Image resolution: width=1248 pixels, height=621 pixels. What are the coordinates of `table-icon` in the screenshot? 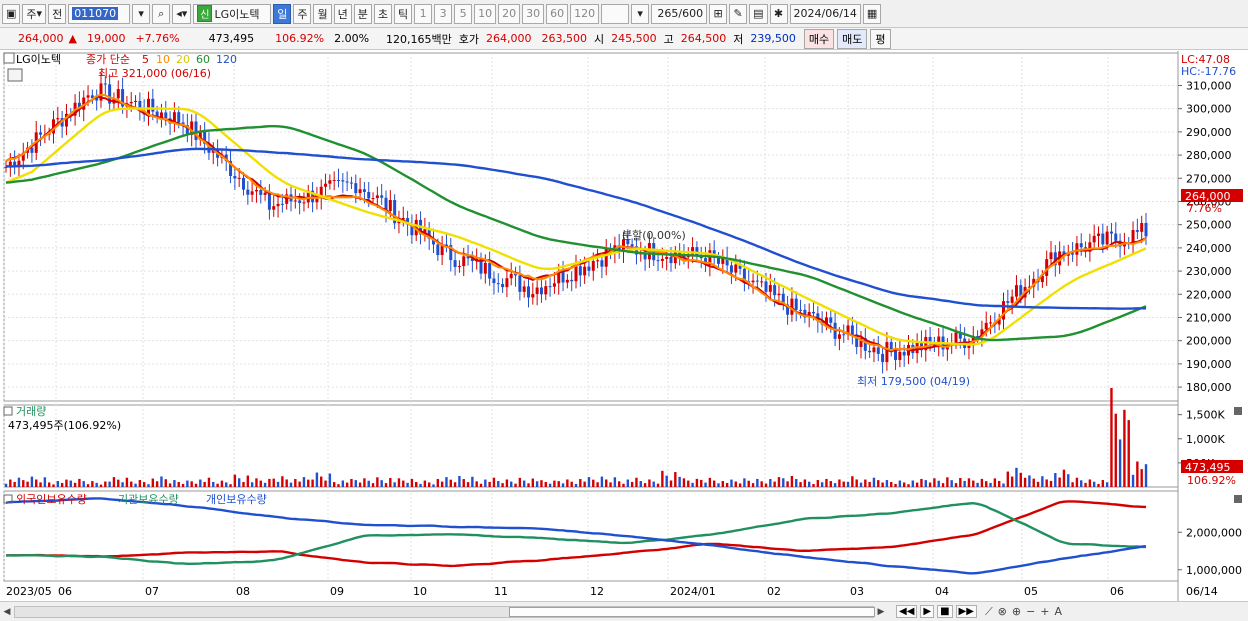 It's located at (15, 75).